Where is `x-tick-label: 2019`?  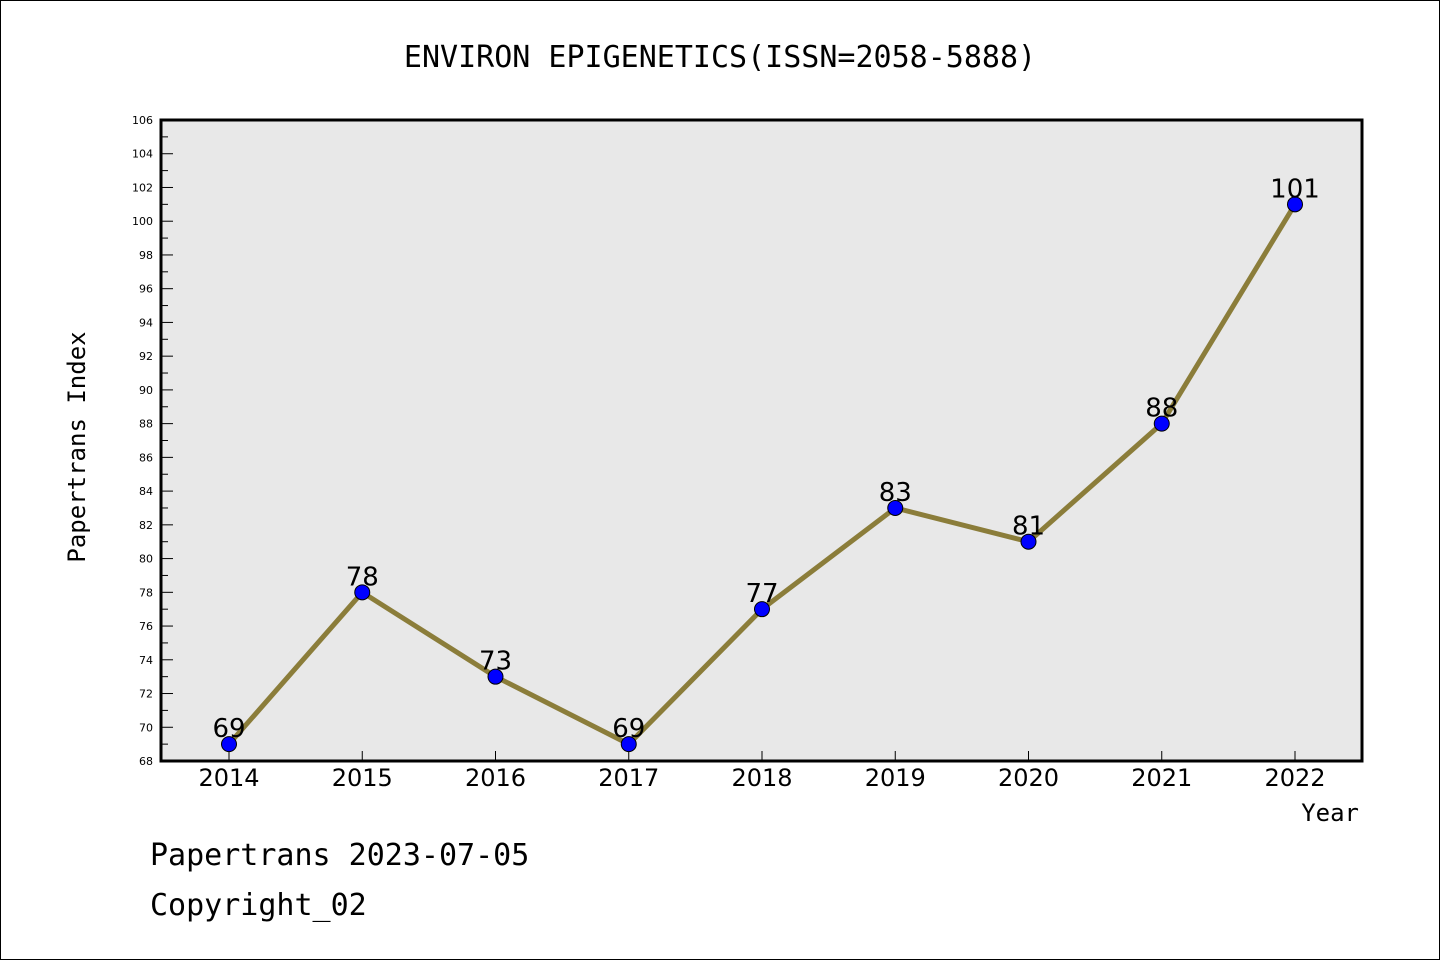 x-tick-label: 2019 is located at coordinates (895, 778).